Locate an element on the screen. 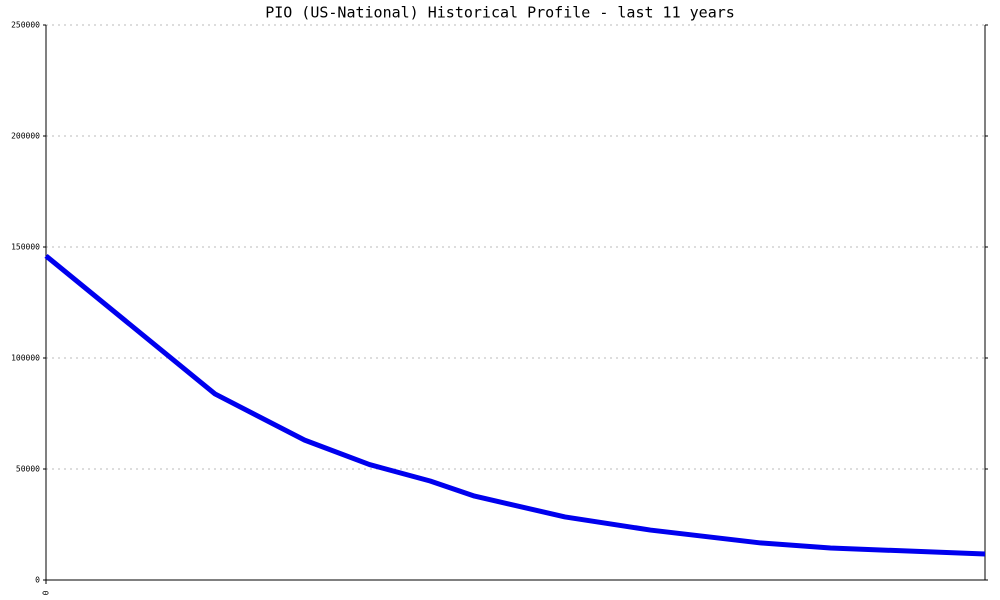 This screenshot has width=1000, height=600. y-tick-label: 250000 is located at coordinates (25, 25).